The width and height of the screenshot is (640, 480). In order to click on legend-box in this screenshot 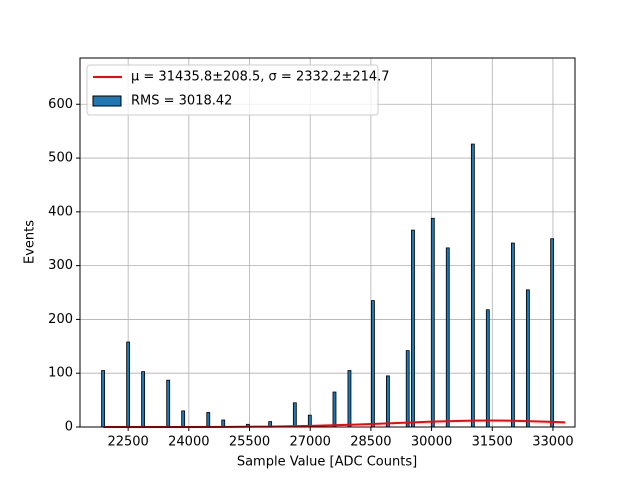, I will do `click(232, 90)`.